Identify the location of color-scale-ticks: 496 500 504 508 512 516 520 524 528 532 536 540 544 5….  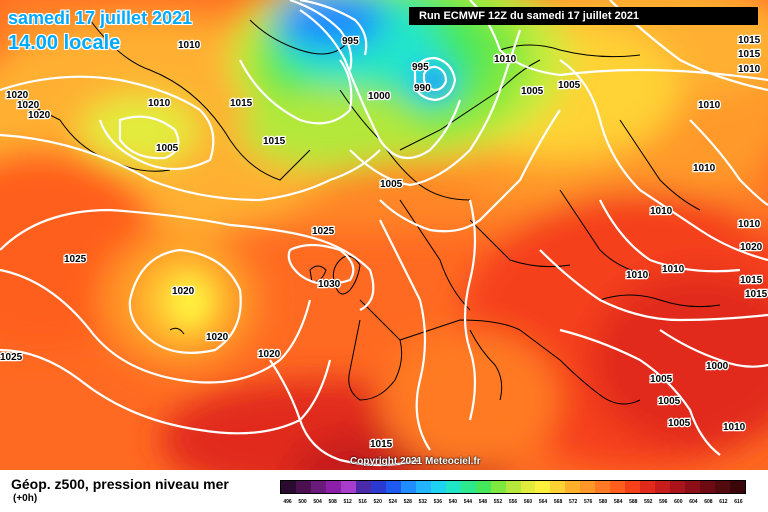
(513, 502).